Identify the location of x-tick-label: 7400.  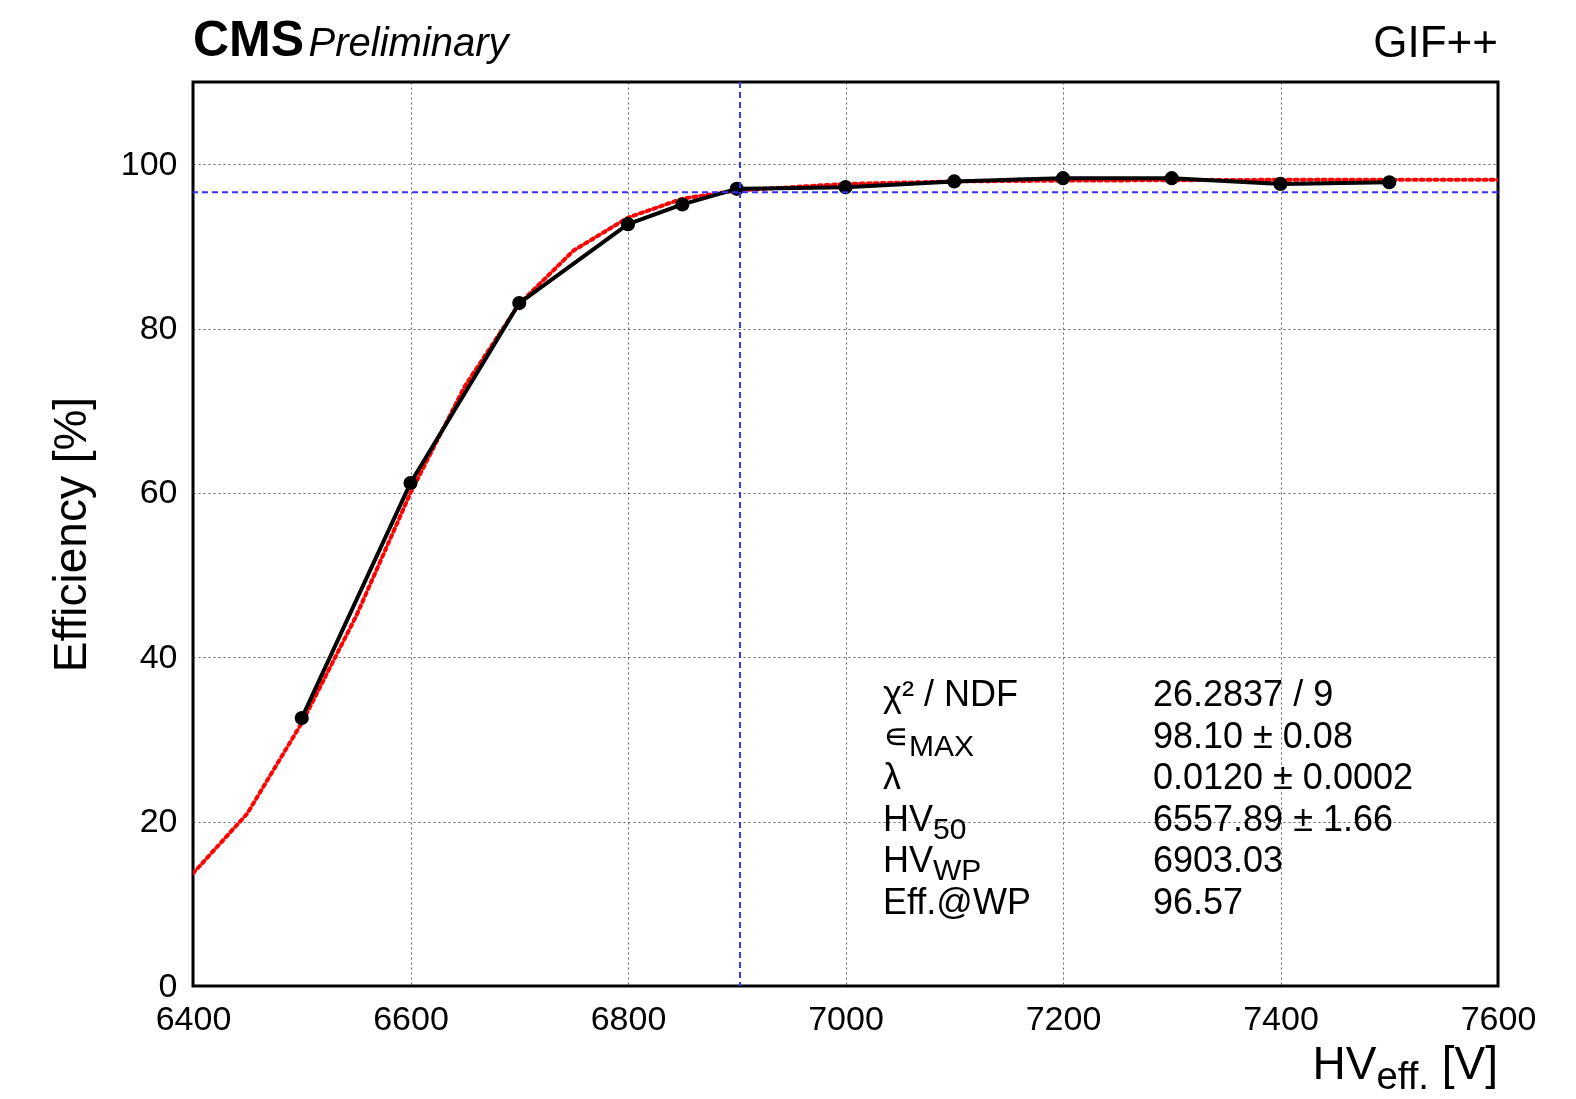
(1281, 1017).